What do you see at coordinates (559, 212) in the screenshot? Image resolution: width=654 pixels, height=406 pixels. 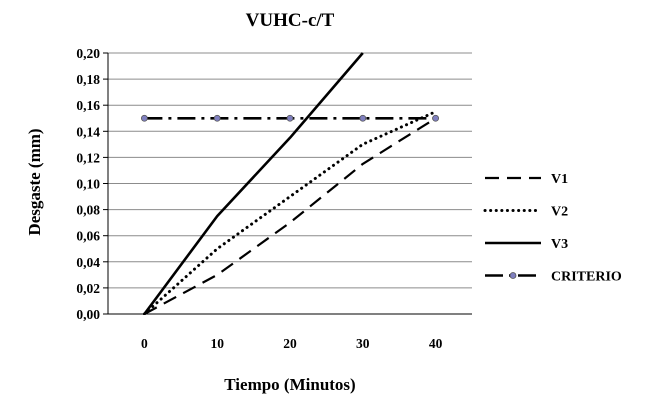 I see `legend-label-v2: V2` at bounding box center [559, 212].